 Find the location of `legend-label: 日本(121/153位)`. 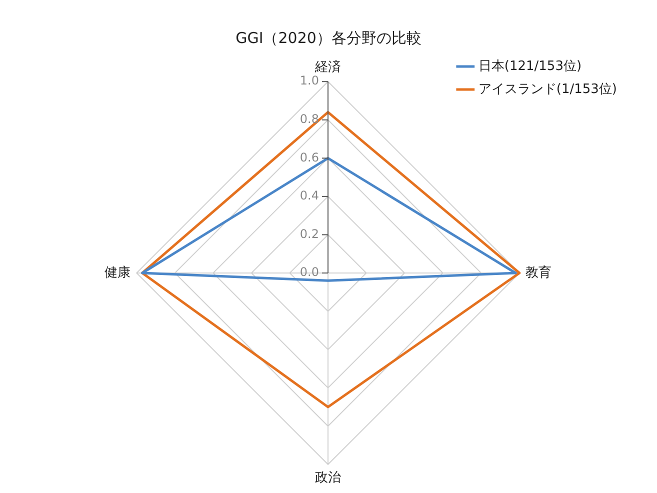

legend-label: 日本(121/153位) is located at coordinates (530, 66).